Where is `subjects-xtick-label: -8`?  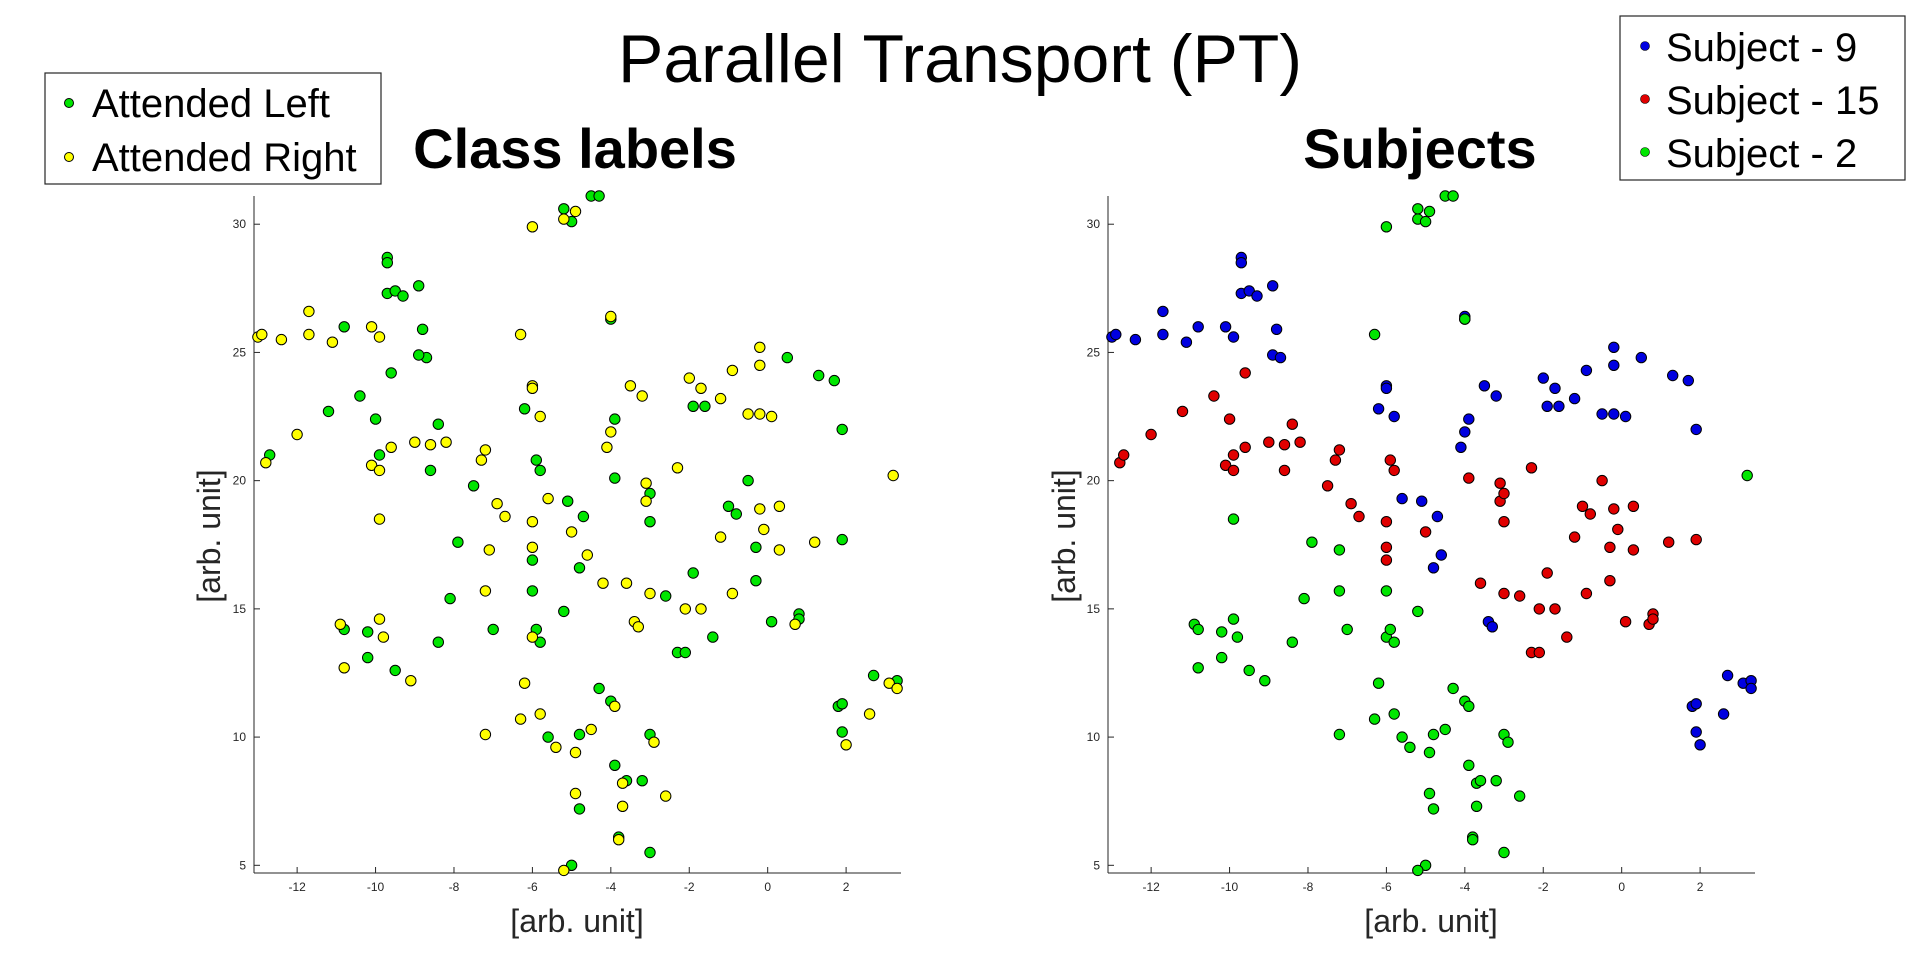 subjects-xtick-label: -8 is located at coordinates (1308, 887).